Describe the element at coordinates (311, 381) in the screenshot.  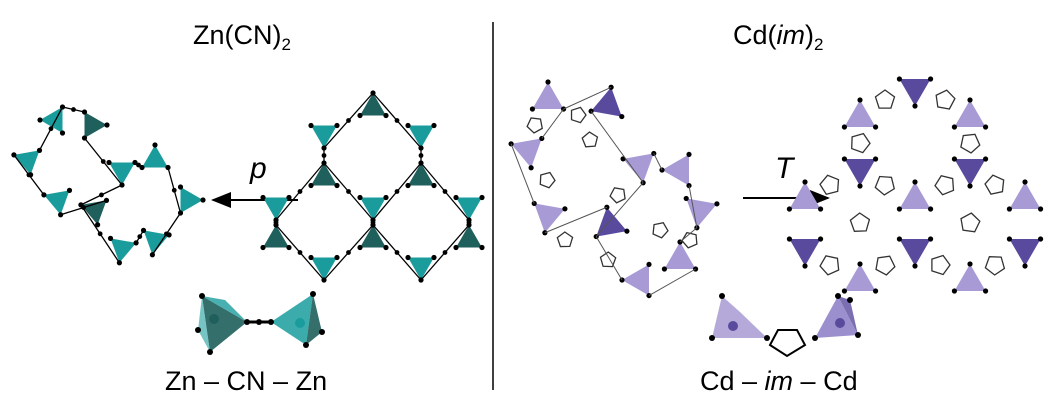
I see `left-caption-metal2: Zn` at that location.